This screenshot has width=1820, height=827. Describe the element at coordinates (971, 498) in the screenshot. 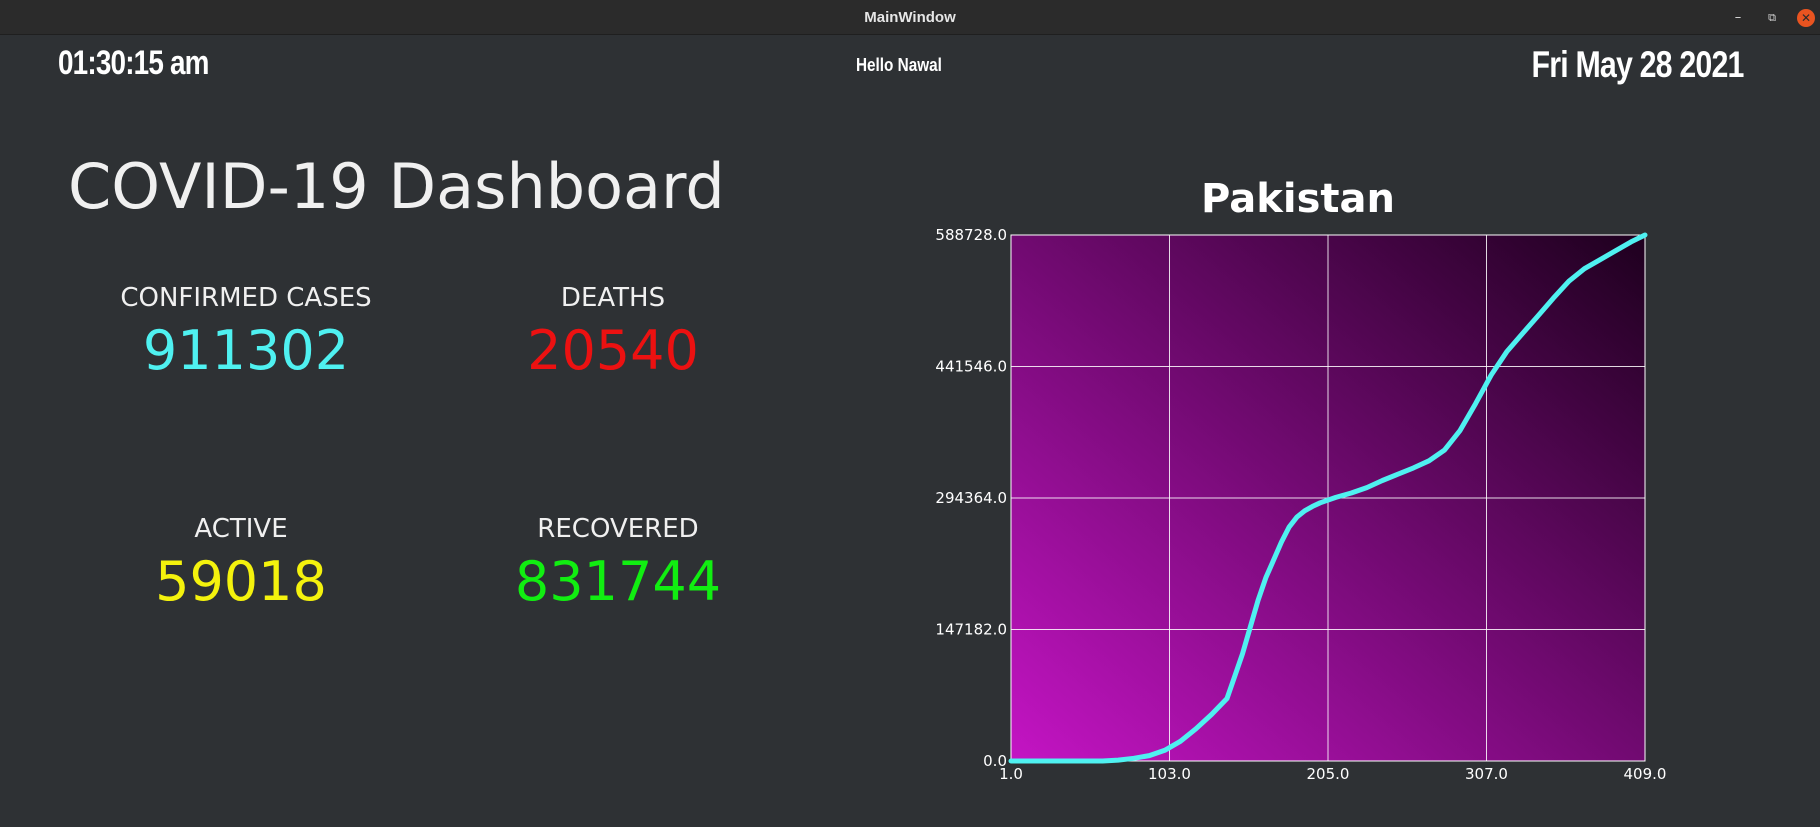

I see `y-tick-label: 294364.0` at that location.